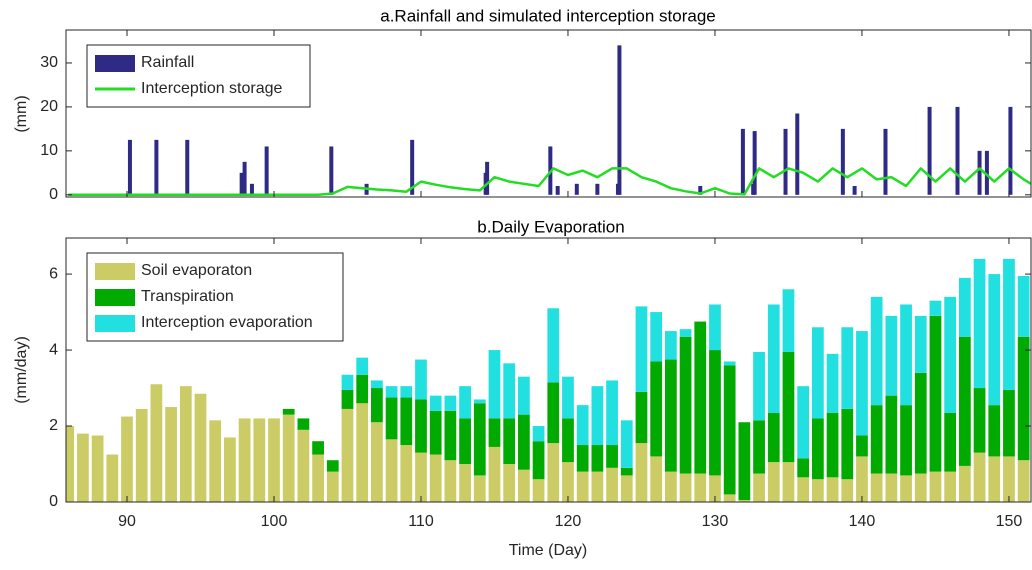 The image size is (1032, 570). Describe the element at coordinates (53, 194) in the screenshot. I see `y-tick-label: 0` at that location.